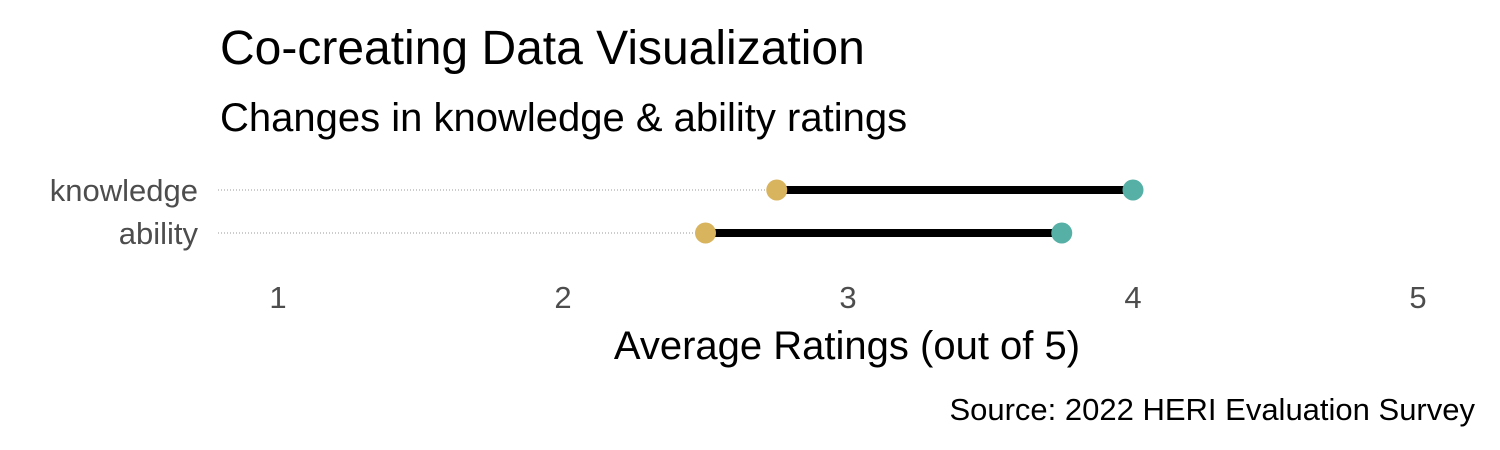  I want to click on x-tick-label: 2, so click(562, 297).